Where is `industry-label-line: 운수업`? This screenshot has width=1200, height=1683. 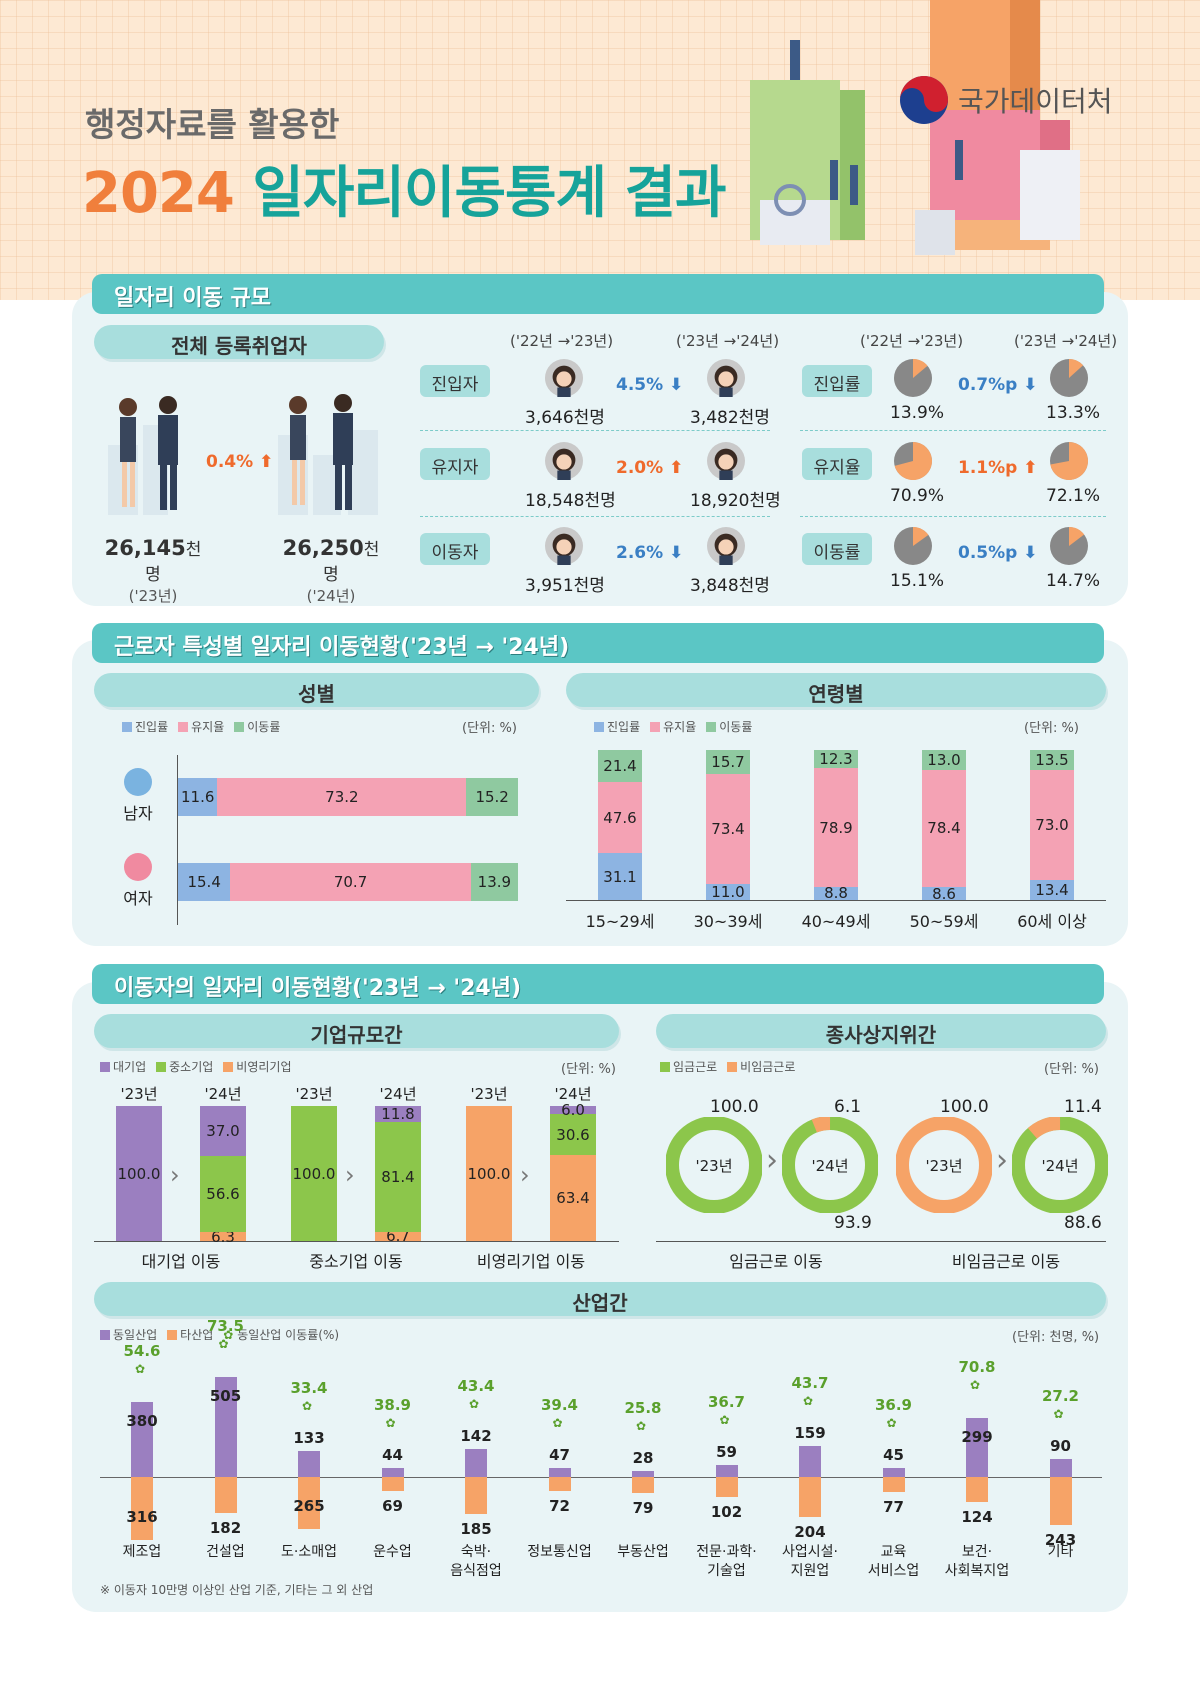
industry-label-line: 운수업 is located at coordinates (392, 1552).